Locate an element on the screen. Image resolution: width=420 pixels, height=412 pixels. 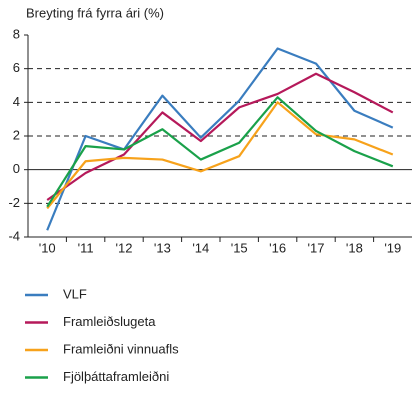
y-tick-label: 4 is located at coordinates (16, 101).